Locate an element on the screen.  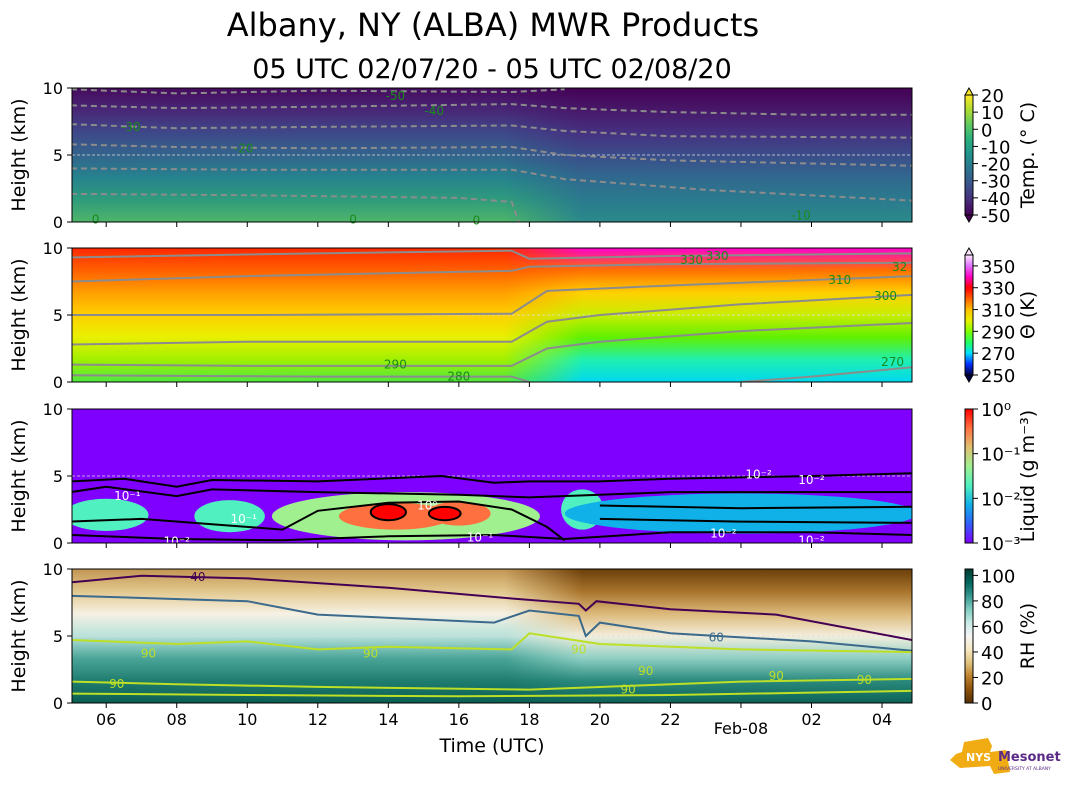
contour-label: 300 is located at coordinates (885, 296).